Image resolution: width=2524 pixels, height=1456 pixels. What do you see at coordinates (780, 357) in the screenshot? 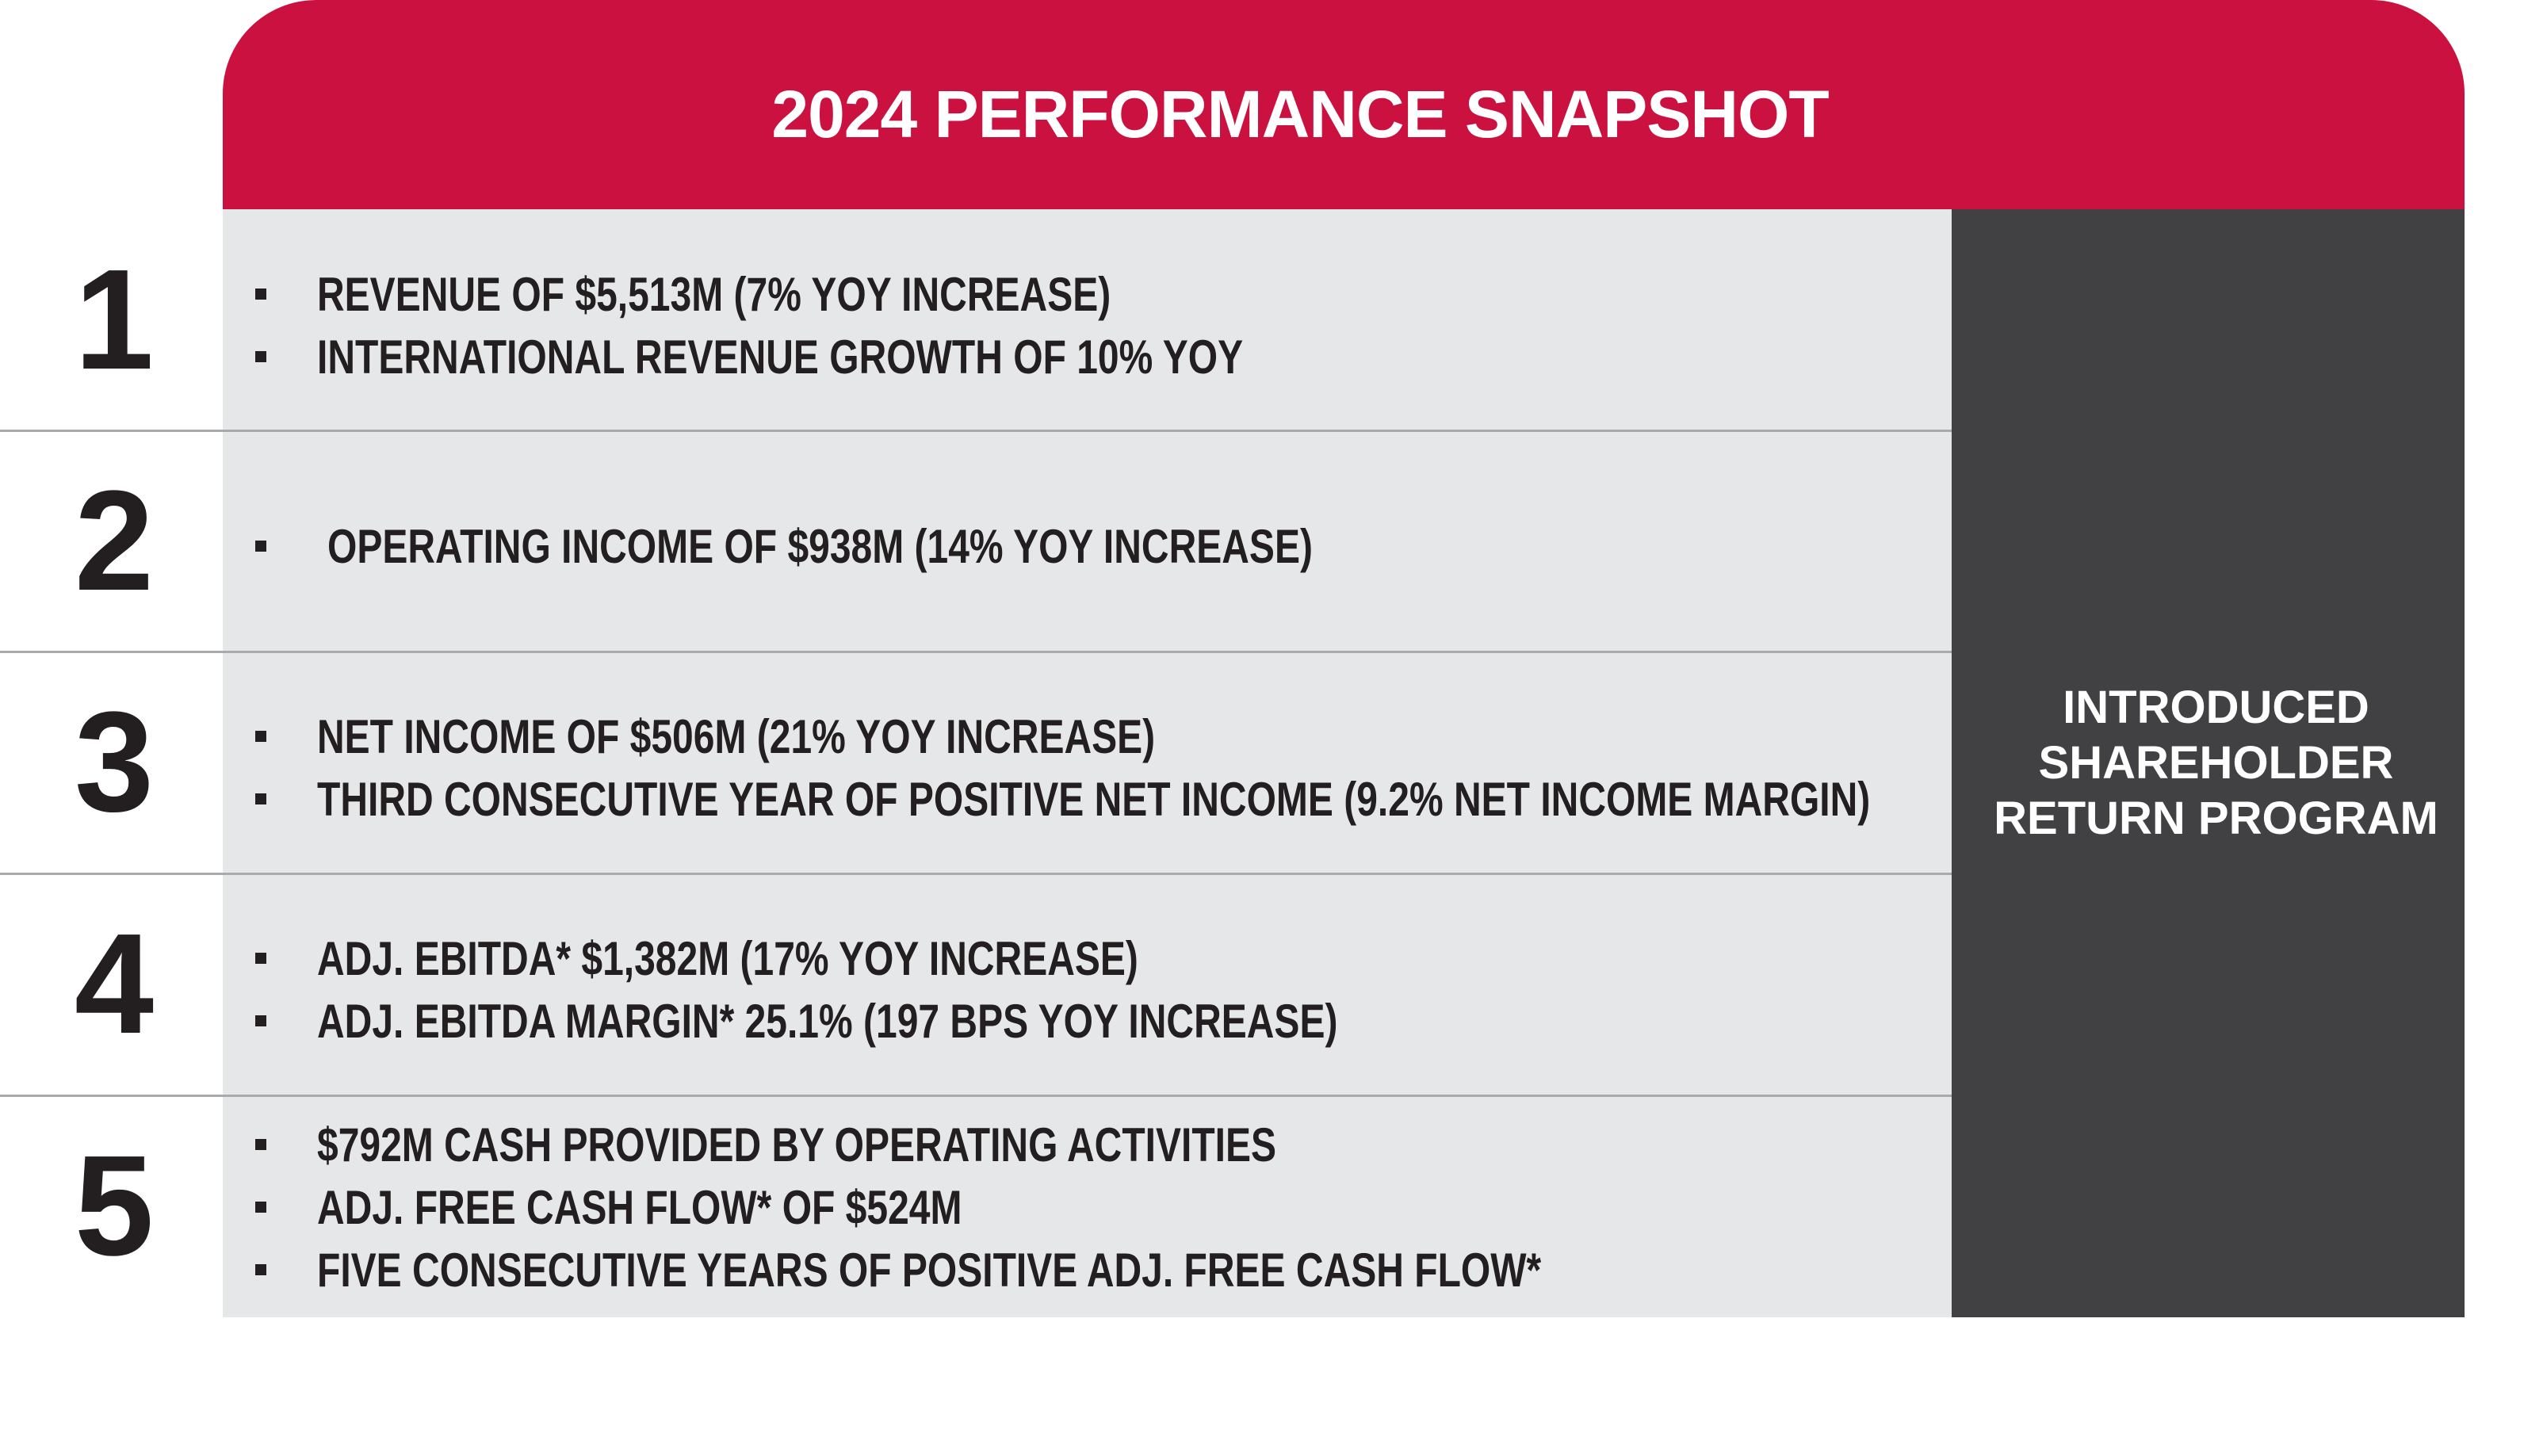
I see `bullet-text: INTERNATIONAL REVENUE GROWTH OF 10% YOY` at bounding box center [780, 357].